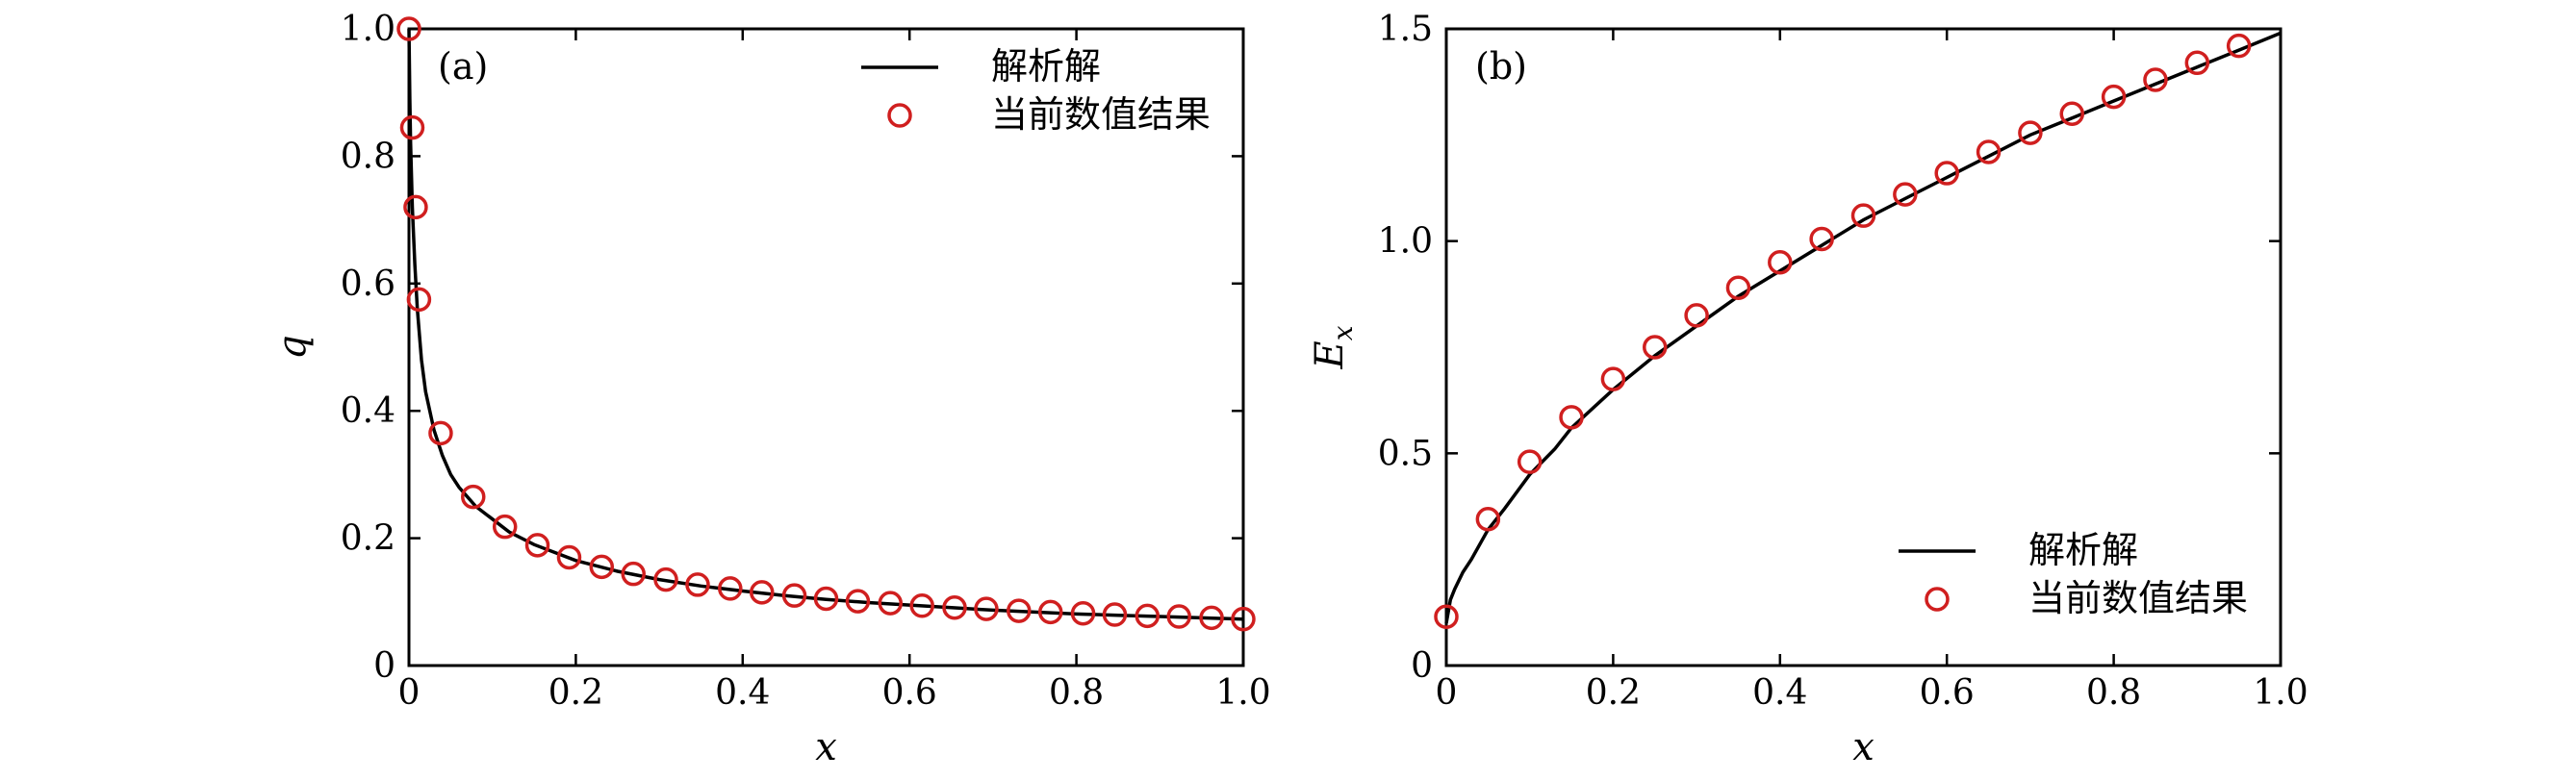  Describe the element at coordinates (368, 539) in the screenshot. I see `y-tick-label: 0.2` at that location.